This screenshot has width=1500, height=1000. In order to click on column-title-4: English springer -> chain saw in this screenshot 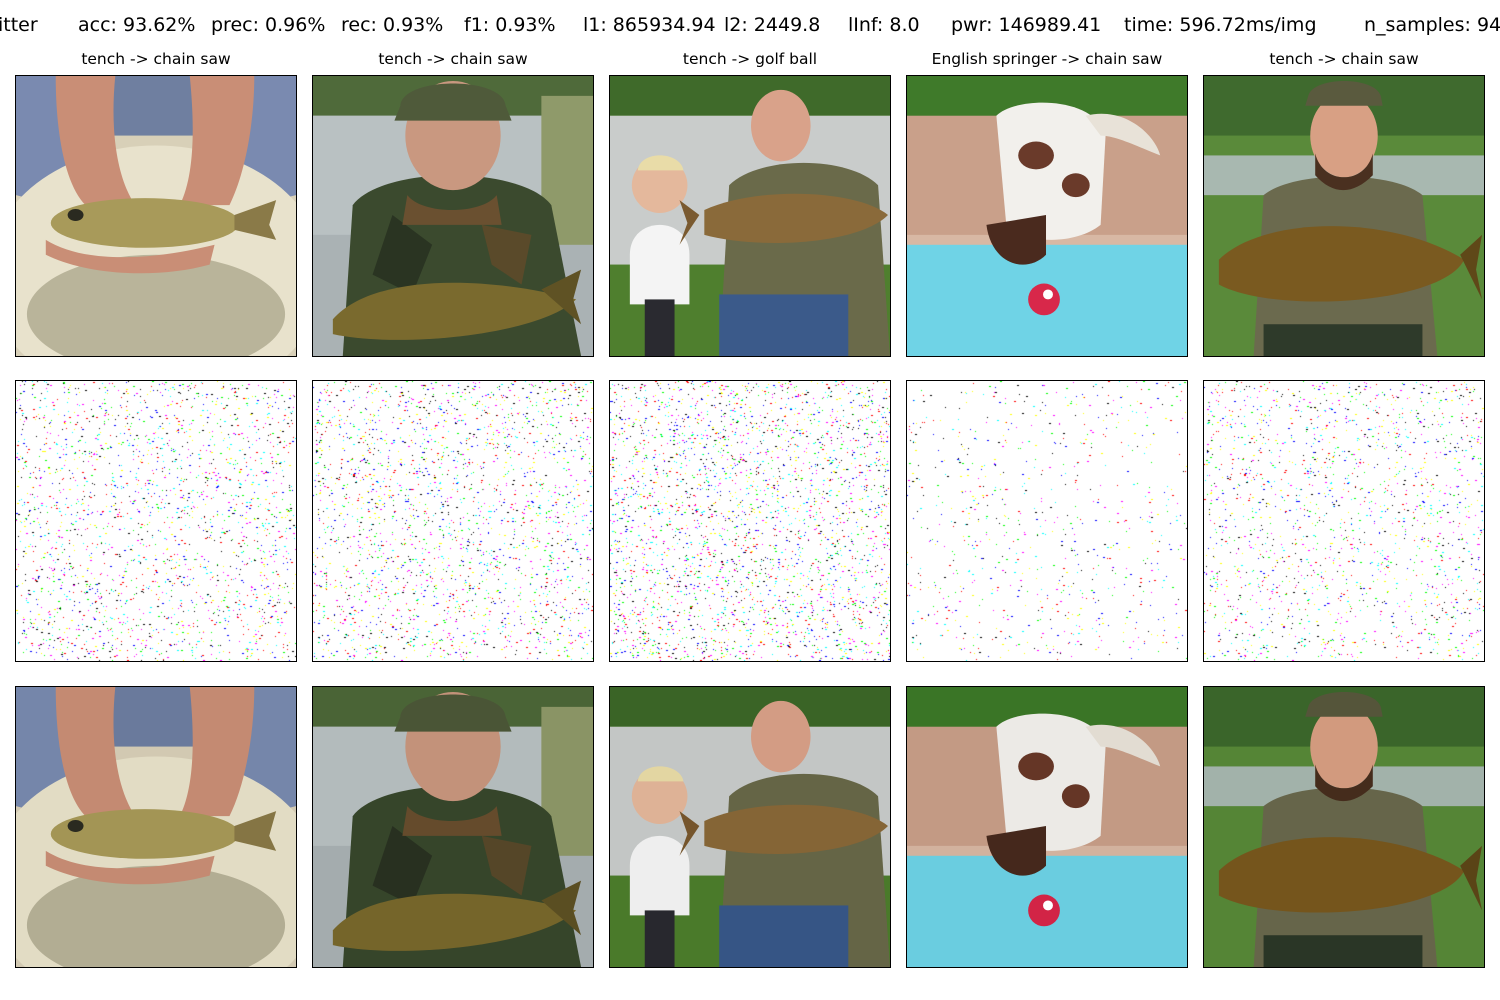, I will do `click(1047, 59)`.